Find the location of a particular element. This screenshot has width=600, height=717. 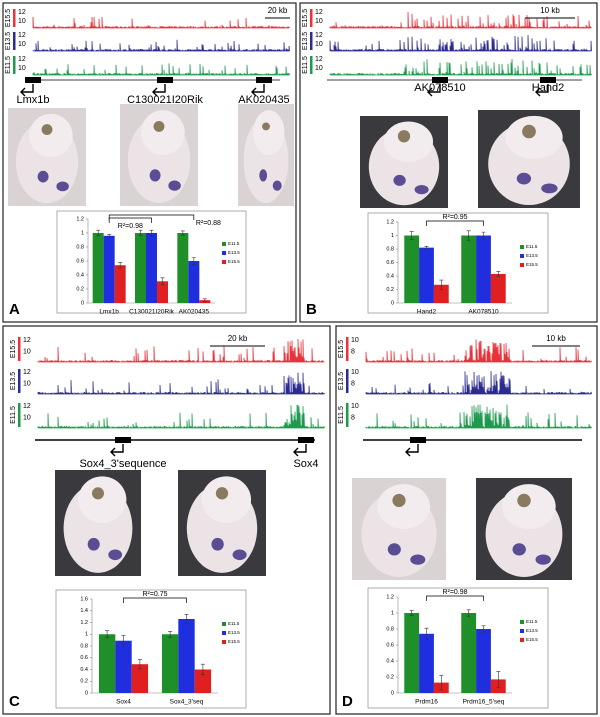

gene-label: Lmx1b is located at coordinates (32, 100).